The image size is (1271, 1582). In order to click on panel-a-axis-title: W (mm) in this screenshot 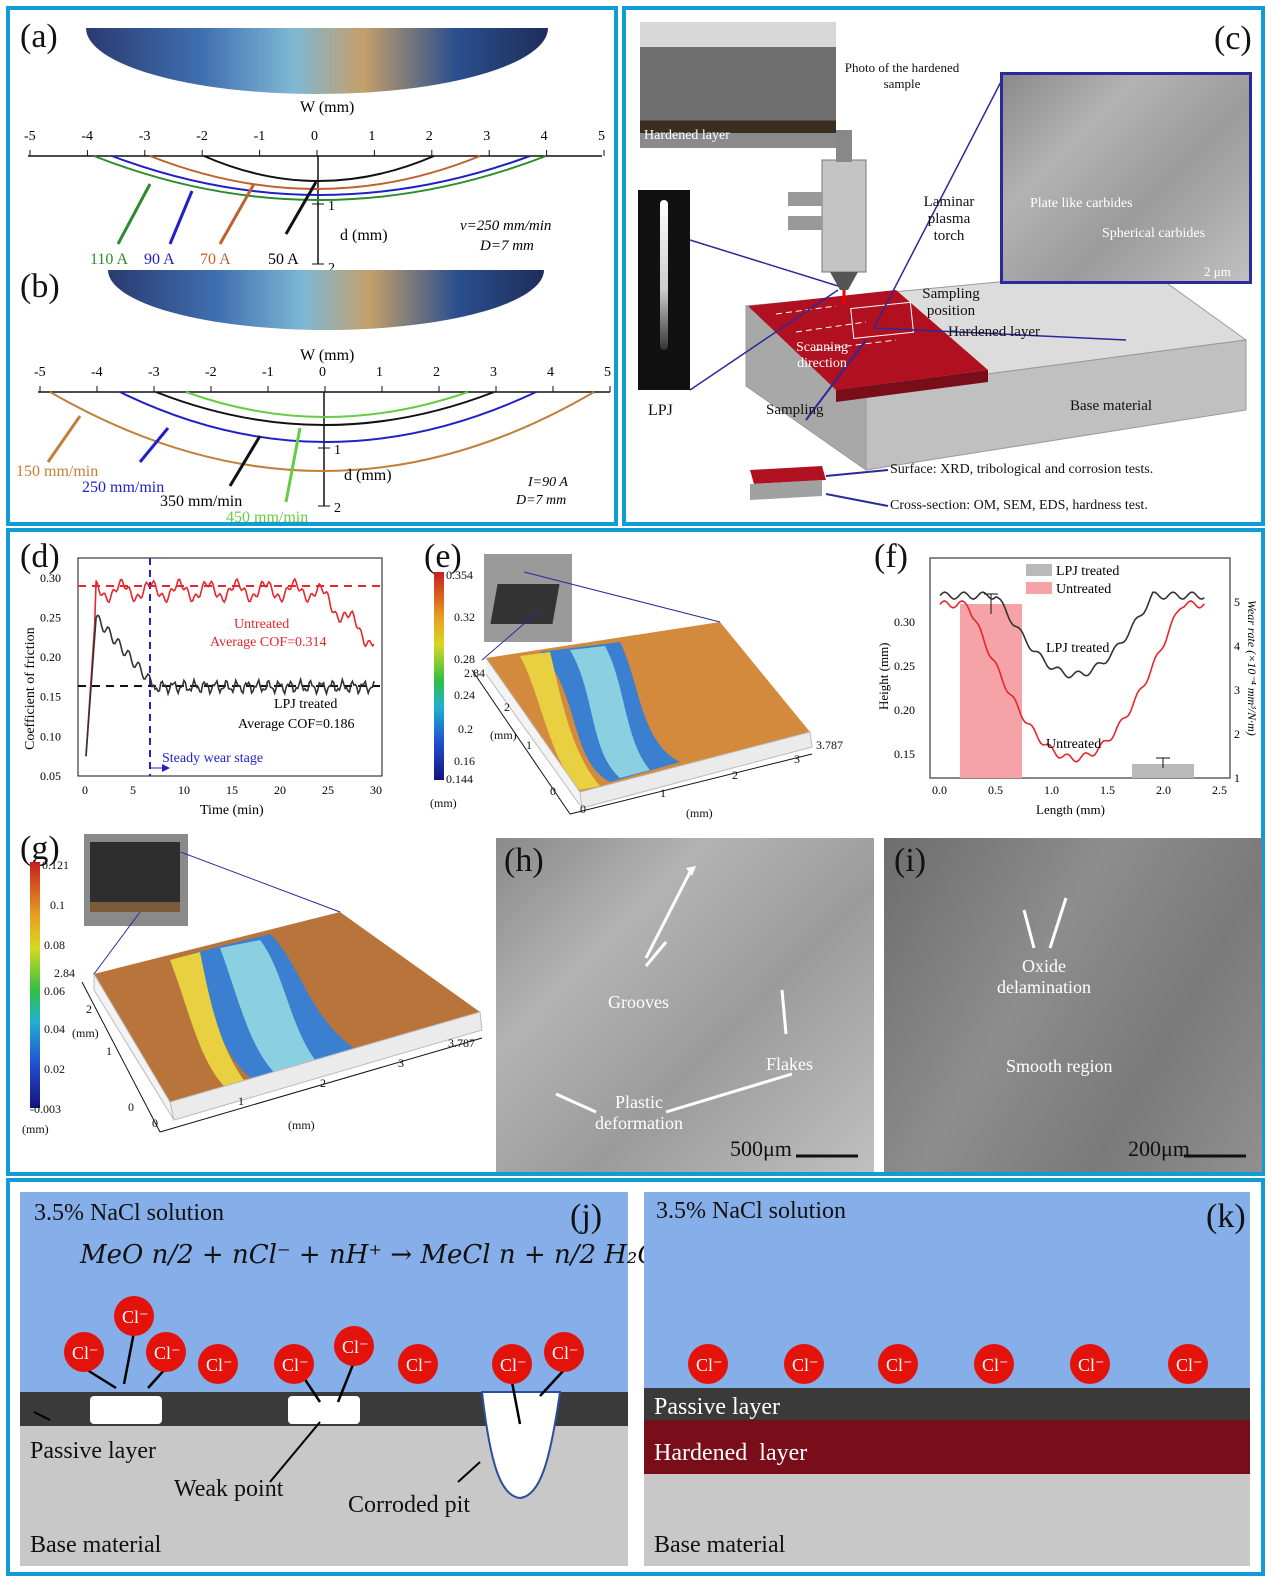, I will do `click(327, 107)`.